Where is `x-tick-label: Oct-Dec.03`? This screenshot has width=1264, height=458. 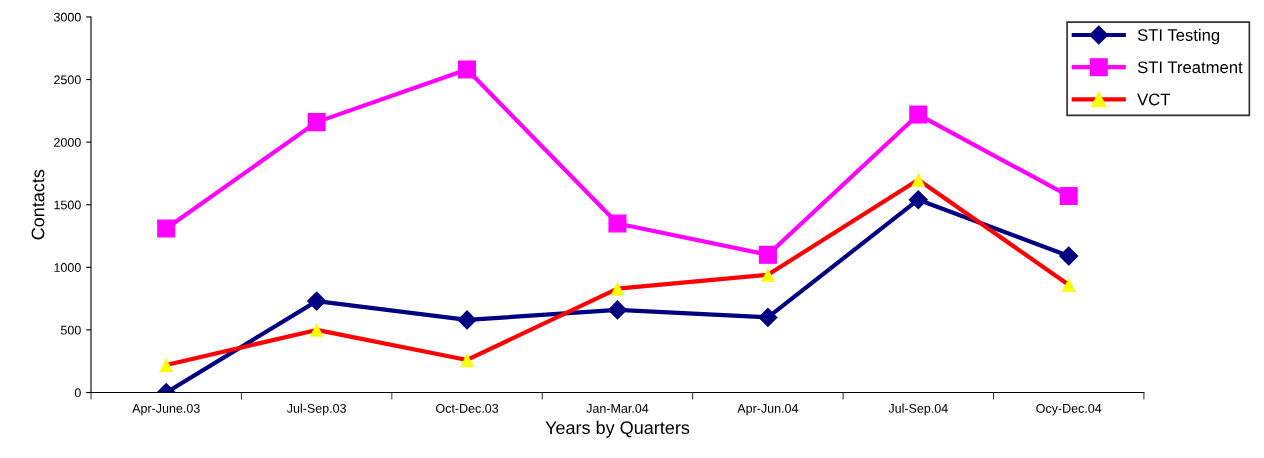 x-tick-label: Oct-Dec.03 is located at coordinates (467, 408).